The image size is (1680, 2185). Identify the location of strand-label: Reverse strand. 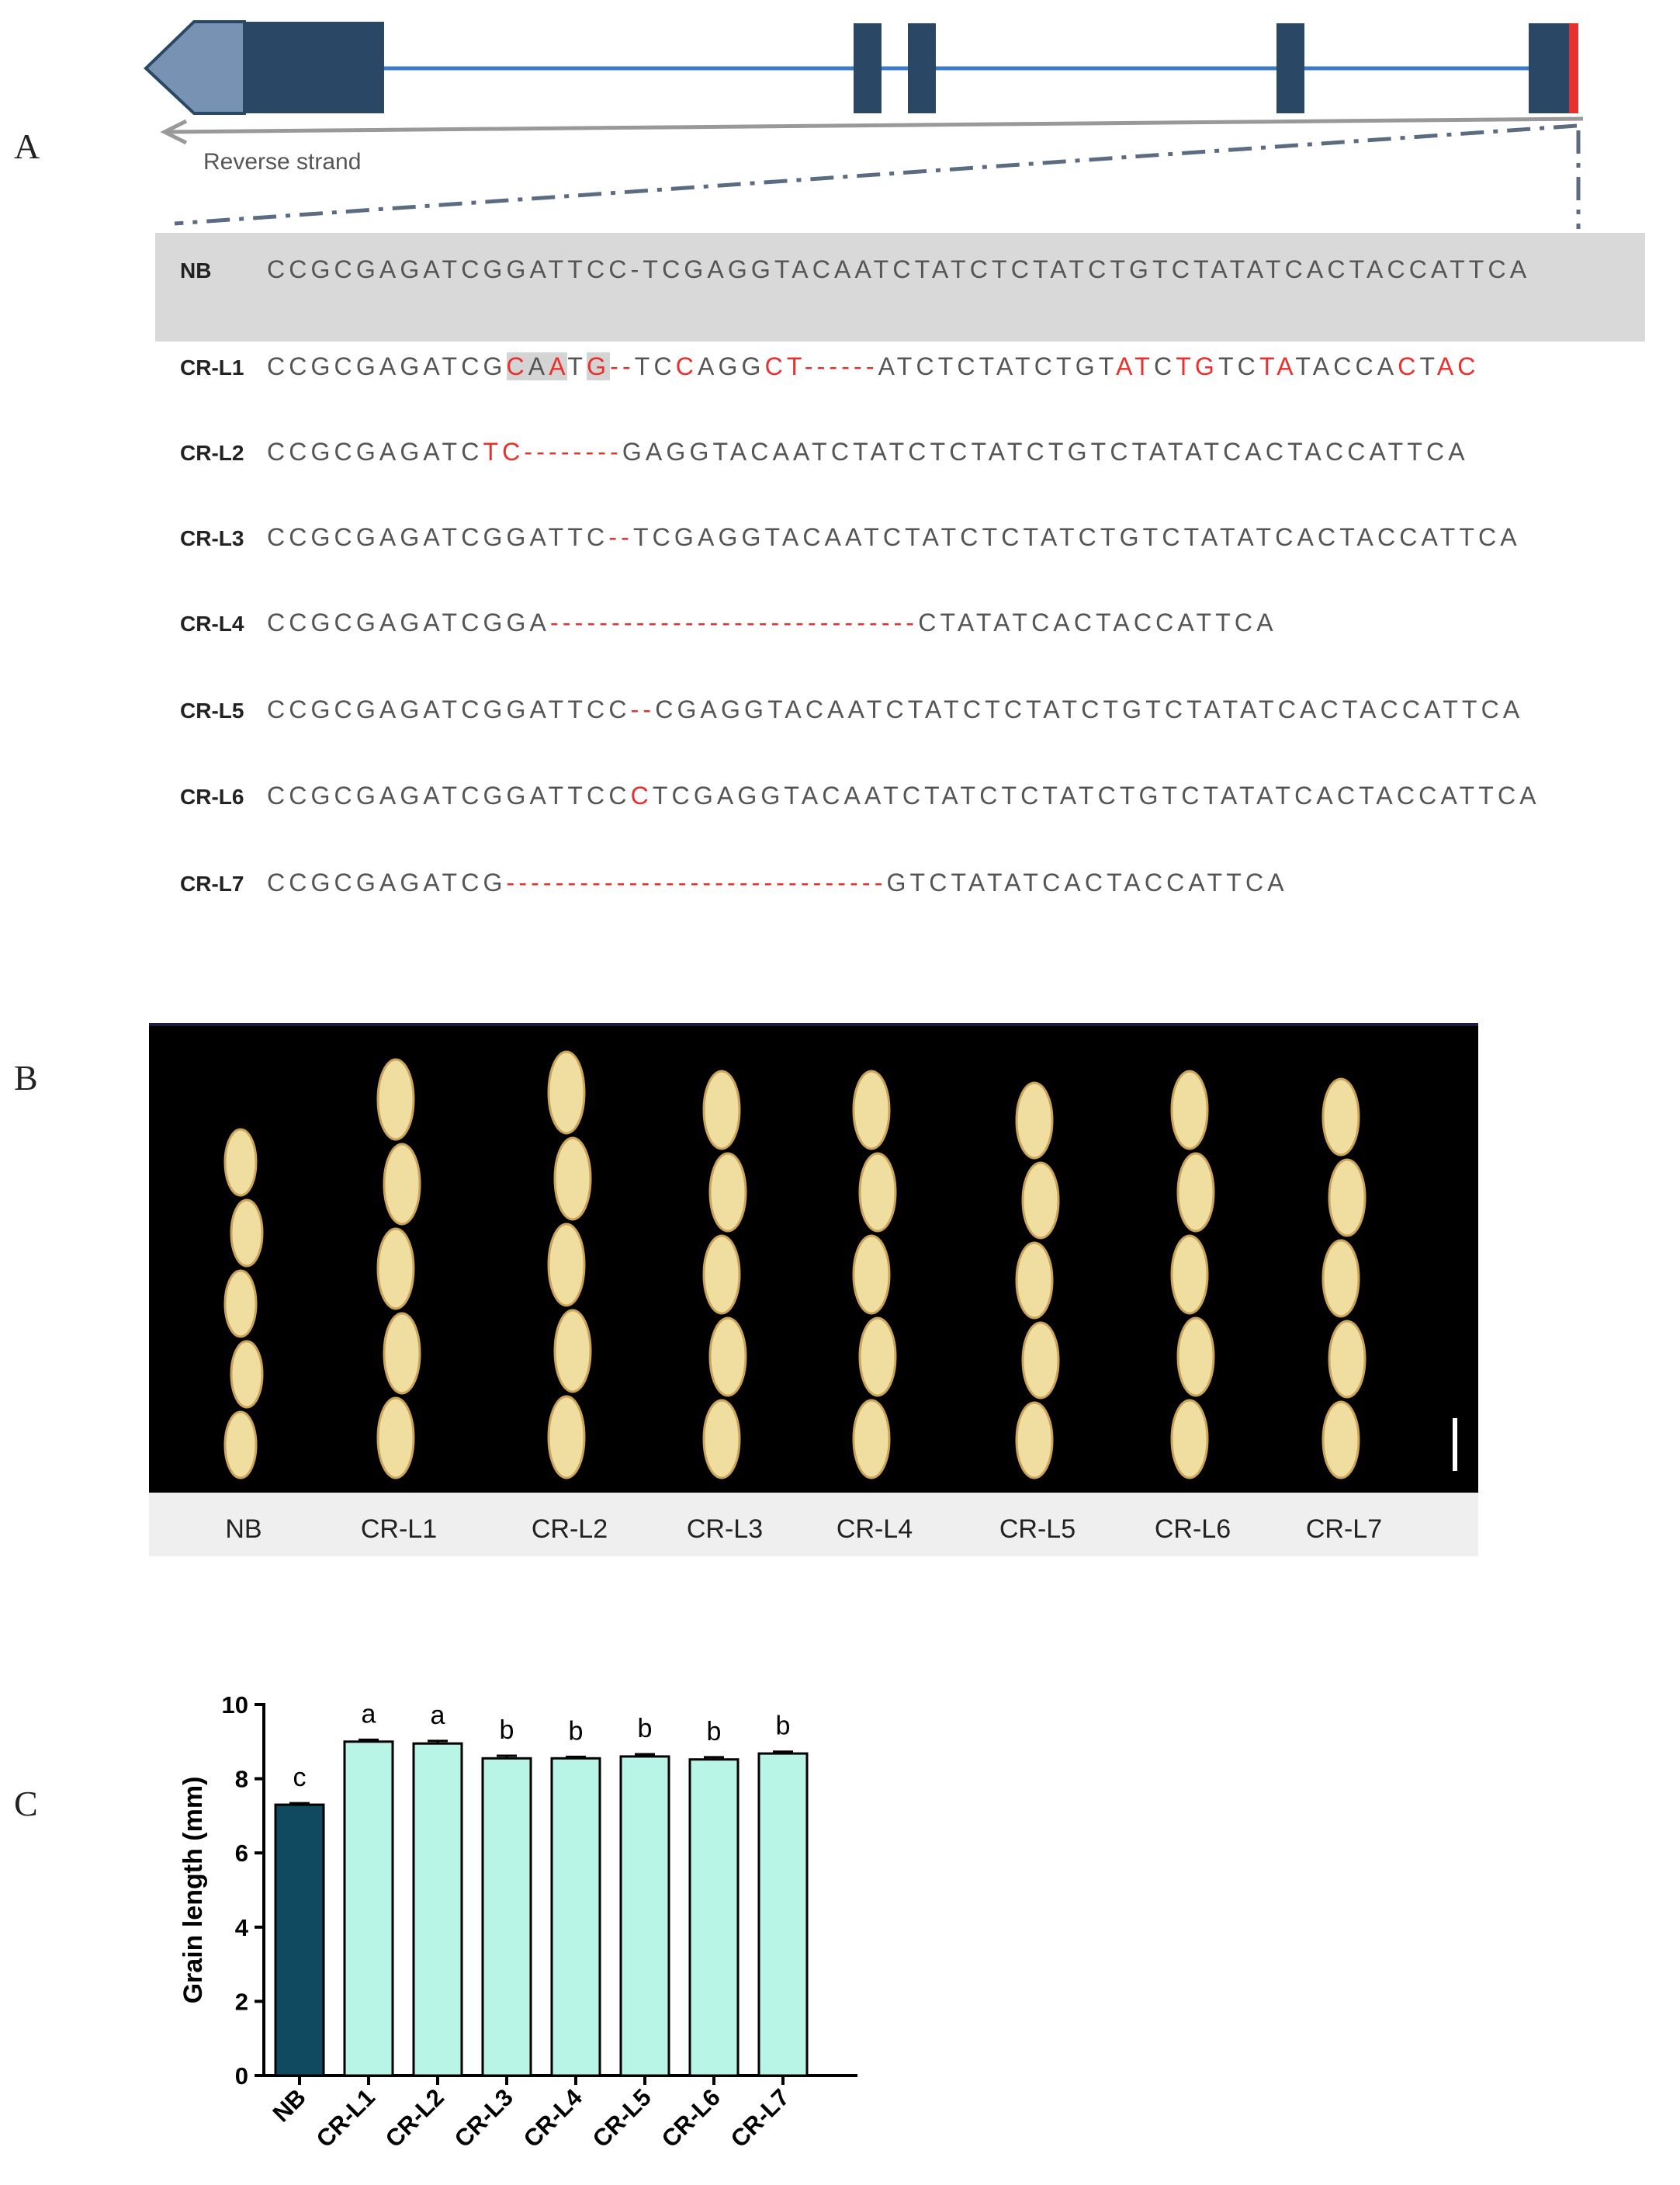
(283, 162).